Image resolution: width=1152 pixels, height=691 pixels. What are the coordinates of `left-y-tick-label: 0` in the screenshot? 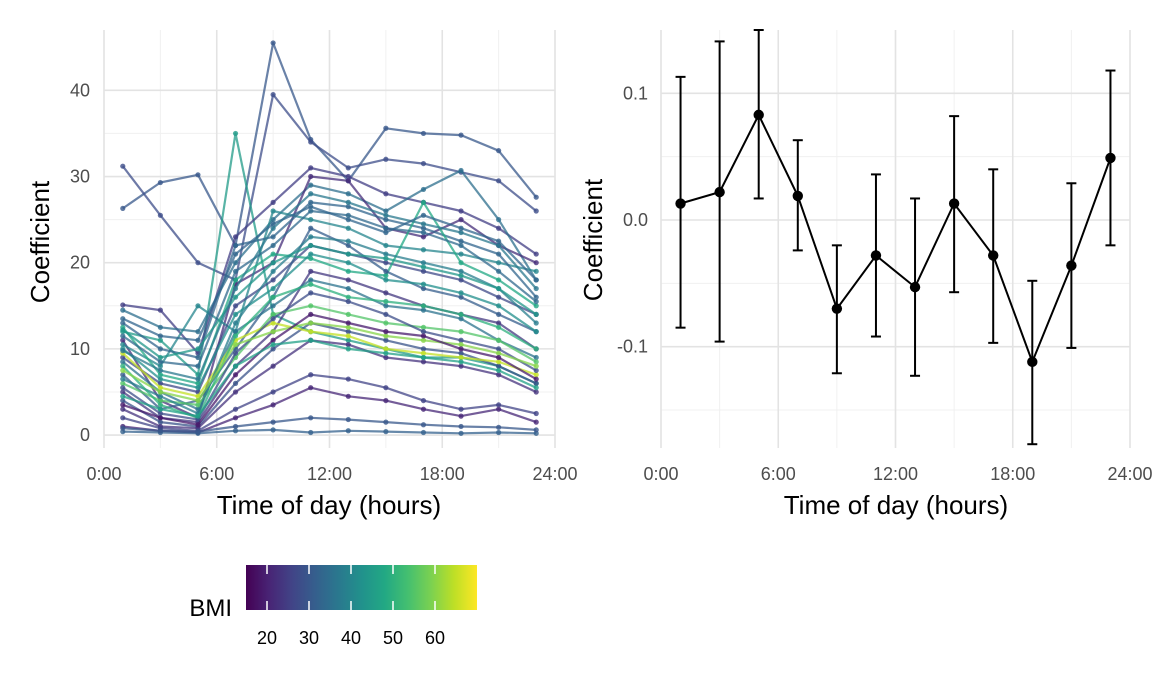 It's located at (85, 435).